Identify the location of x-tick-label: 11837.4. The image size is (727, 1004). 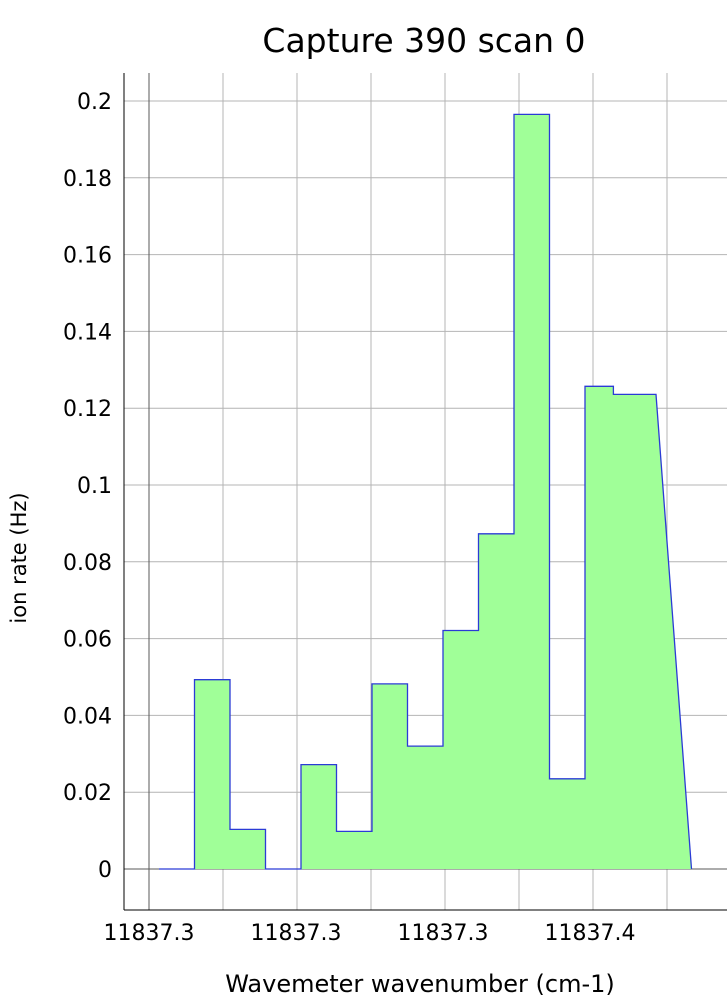
(590, 933).